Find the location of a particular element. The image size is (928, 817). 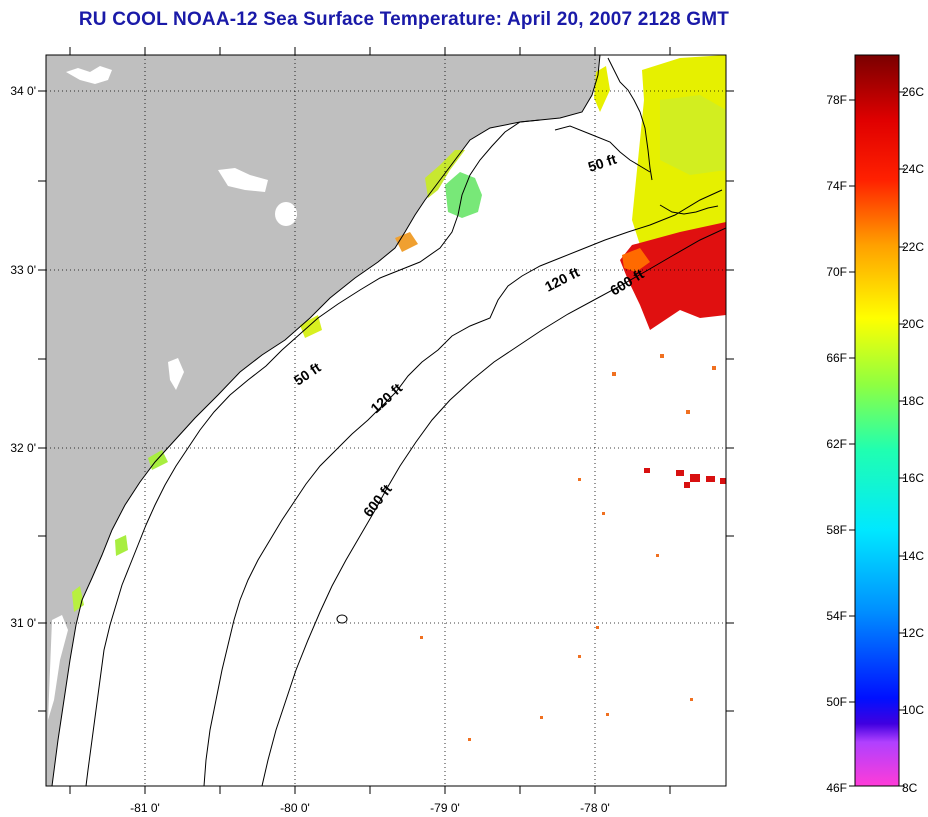

lon-label-80: -80 0' is located at coordinates (295, 808).